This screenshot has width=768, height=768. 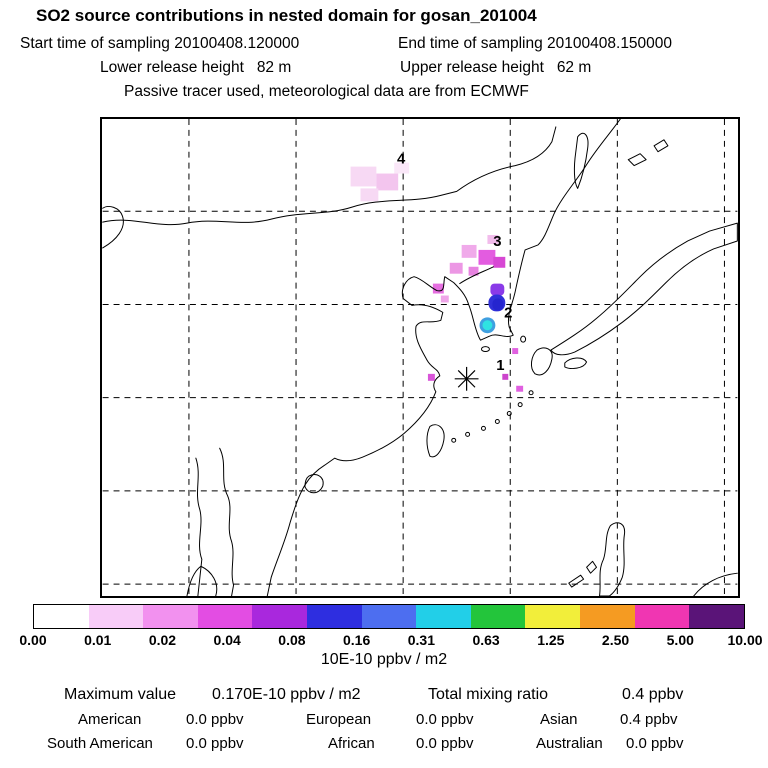 I want to click on colorbar-units-label: 10E-10 ppbv / m2, so click(x=384, y=659).